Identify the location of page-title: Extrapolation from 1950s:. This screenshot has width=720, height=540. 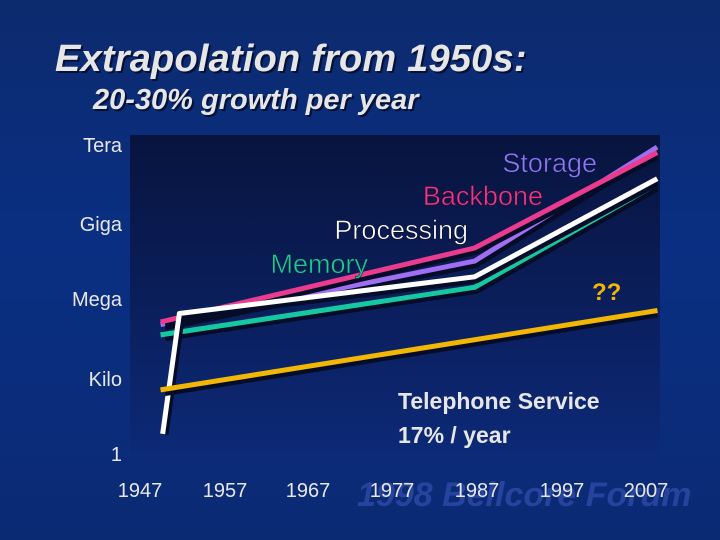
(291, 59).